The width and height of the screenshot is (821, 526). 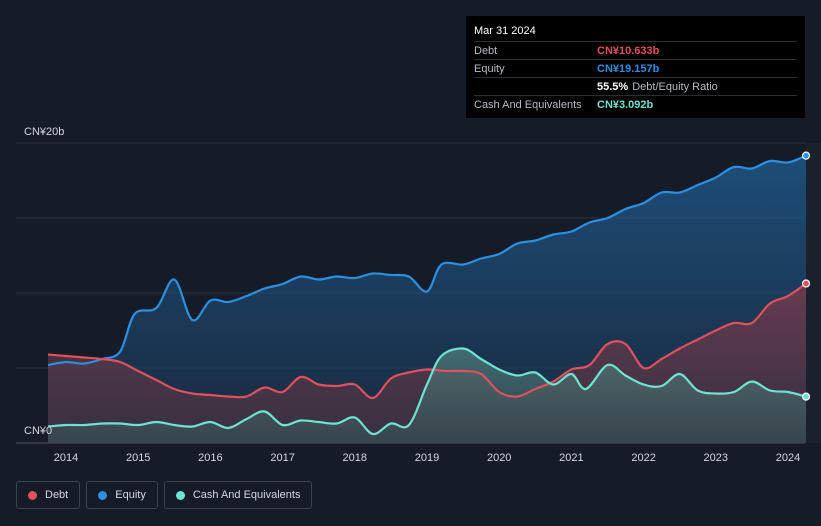 What do you see at coordinates (44, 132) in the screenshot?
I see `y-tick-label-top: CN¥20b` at bounding box center [44, 132].